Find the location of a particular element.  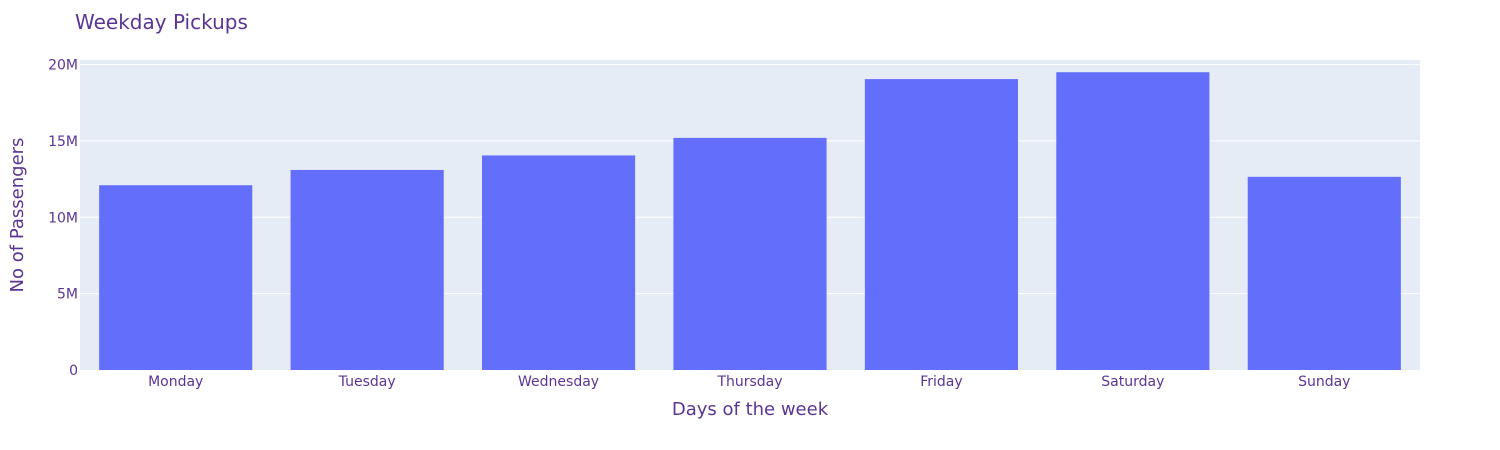

x-tick-label: Wednesday is located at coordinates (558, 382).